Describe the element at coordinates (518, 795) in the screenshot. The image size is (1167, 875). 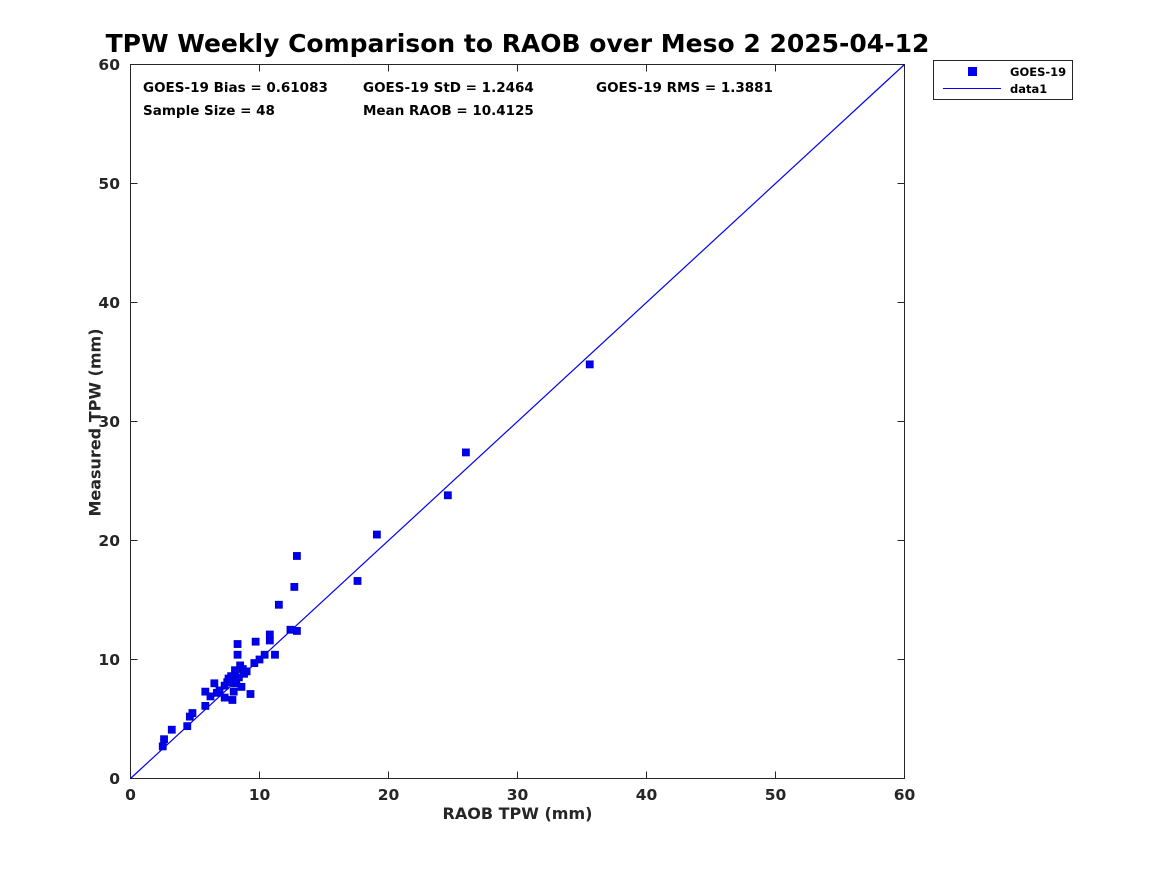
I see `x-tick-label: 30` at that location.